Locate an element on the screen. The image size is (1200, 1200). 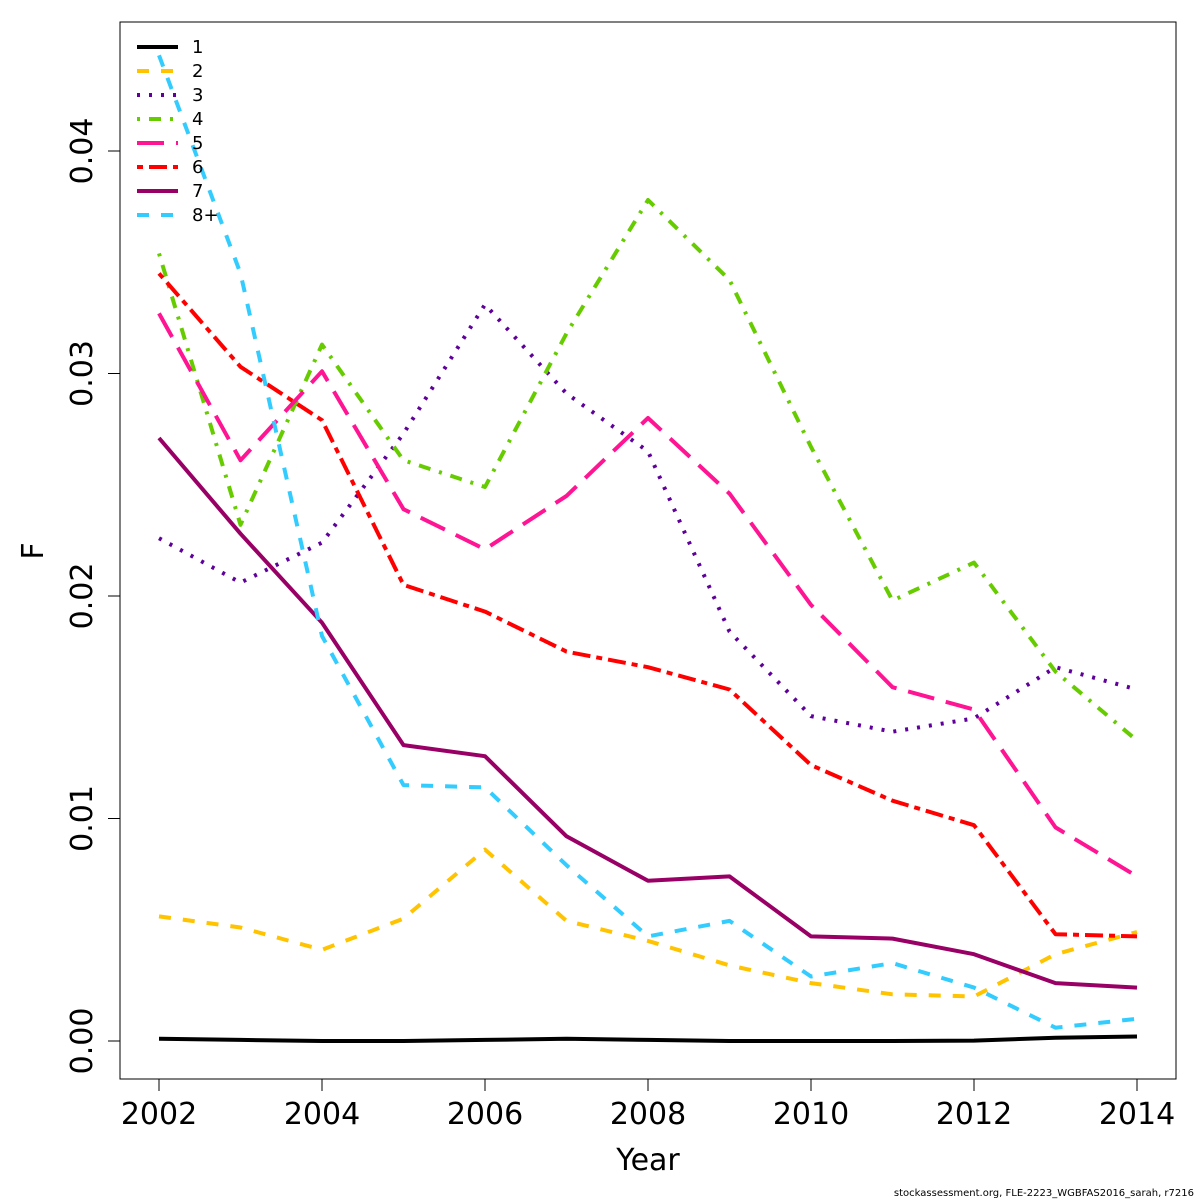
y-tick-label: 0.04 is located at coordinates (82, 151).